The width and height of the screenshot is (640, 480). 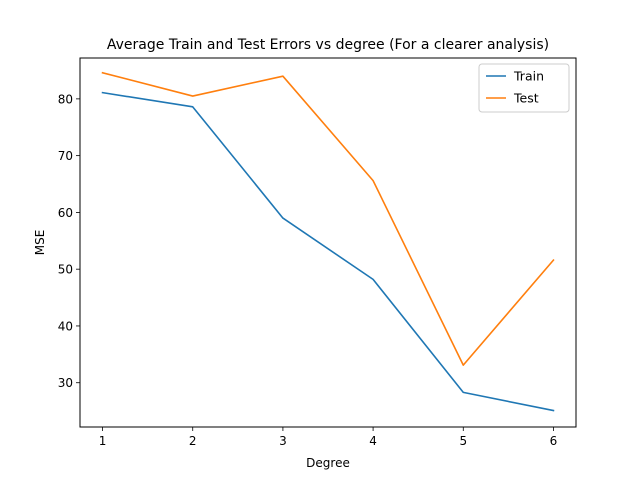 I want to click on y-tick-label: 80, so click(x=65, y=99).